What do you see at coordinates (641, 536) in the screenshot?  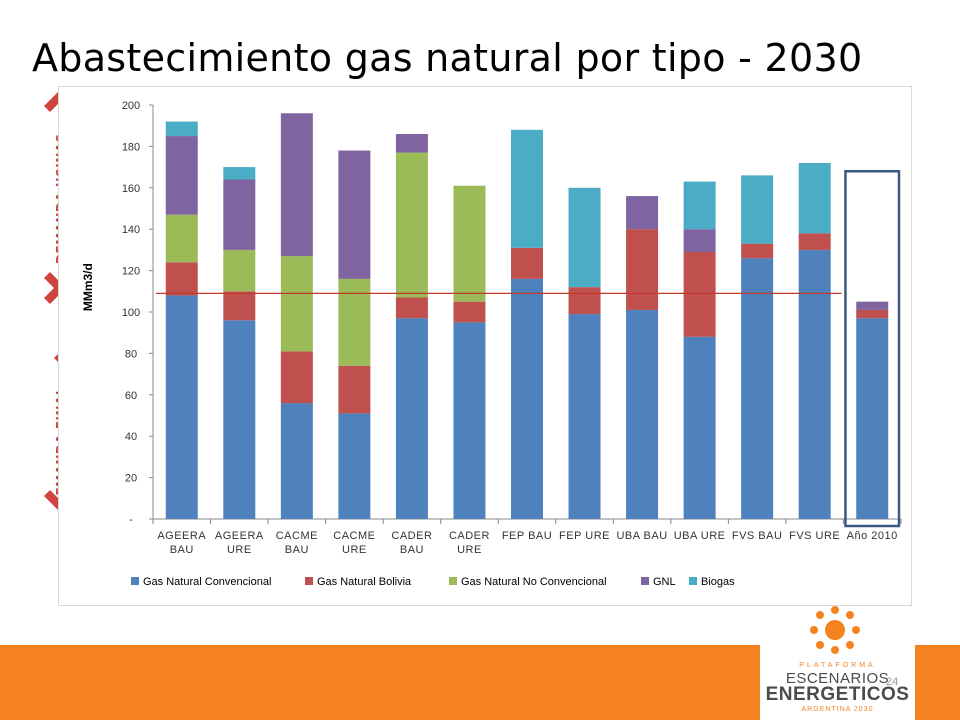 I see `x-tick-label: UBA BAU` at bounding box center [641, 536].